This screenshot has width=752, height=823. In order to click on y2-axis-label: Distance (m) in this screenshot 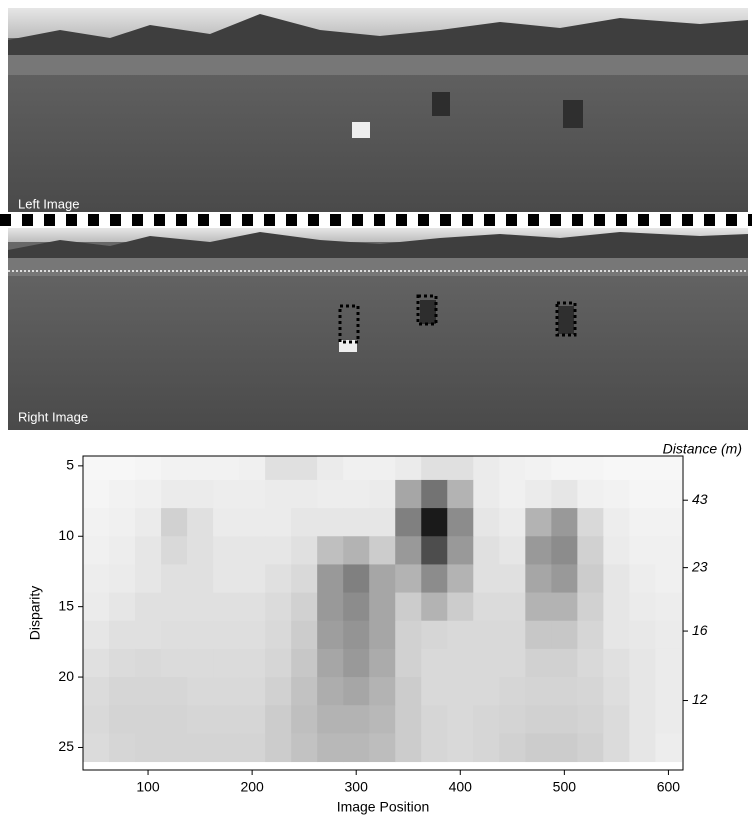, I will do `click(702, 449)`.